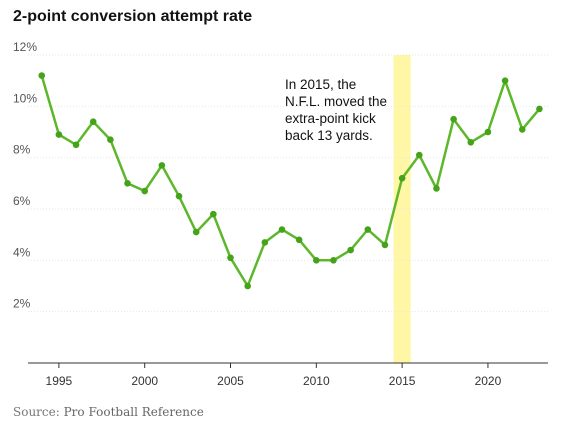 This screenshot has height=426, width=574. What do you see at coordinates (402, 209) in the screenshot?
I see `highlight-band` at bounding box center [402, 209].